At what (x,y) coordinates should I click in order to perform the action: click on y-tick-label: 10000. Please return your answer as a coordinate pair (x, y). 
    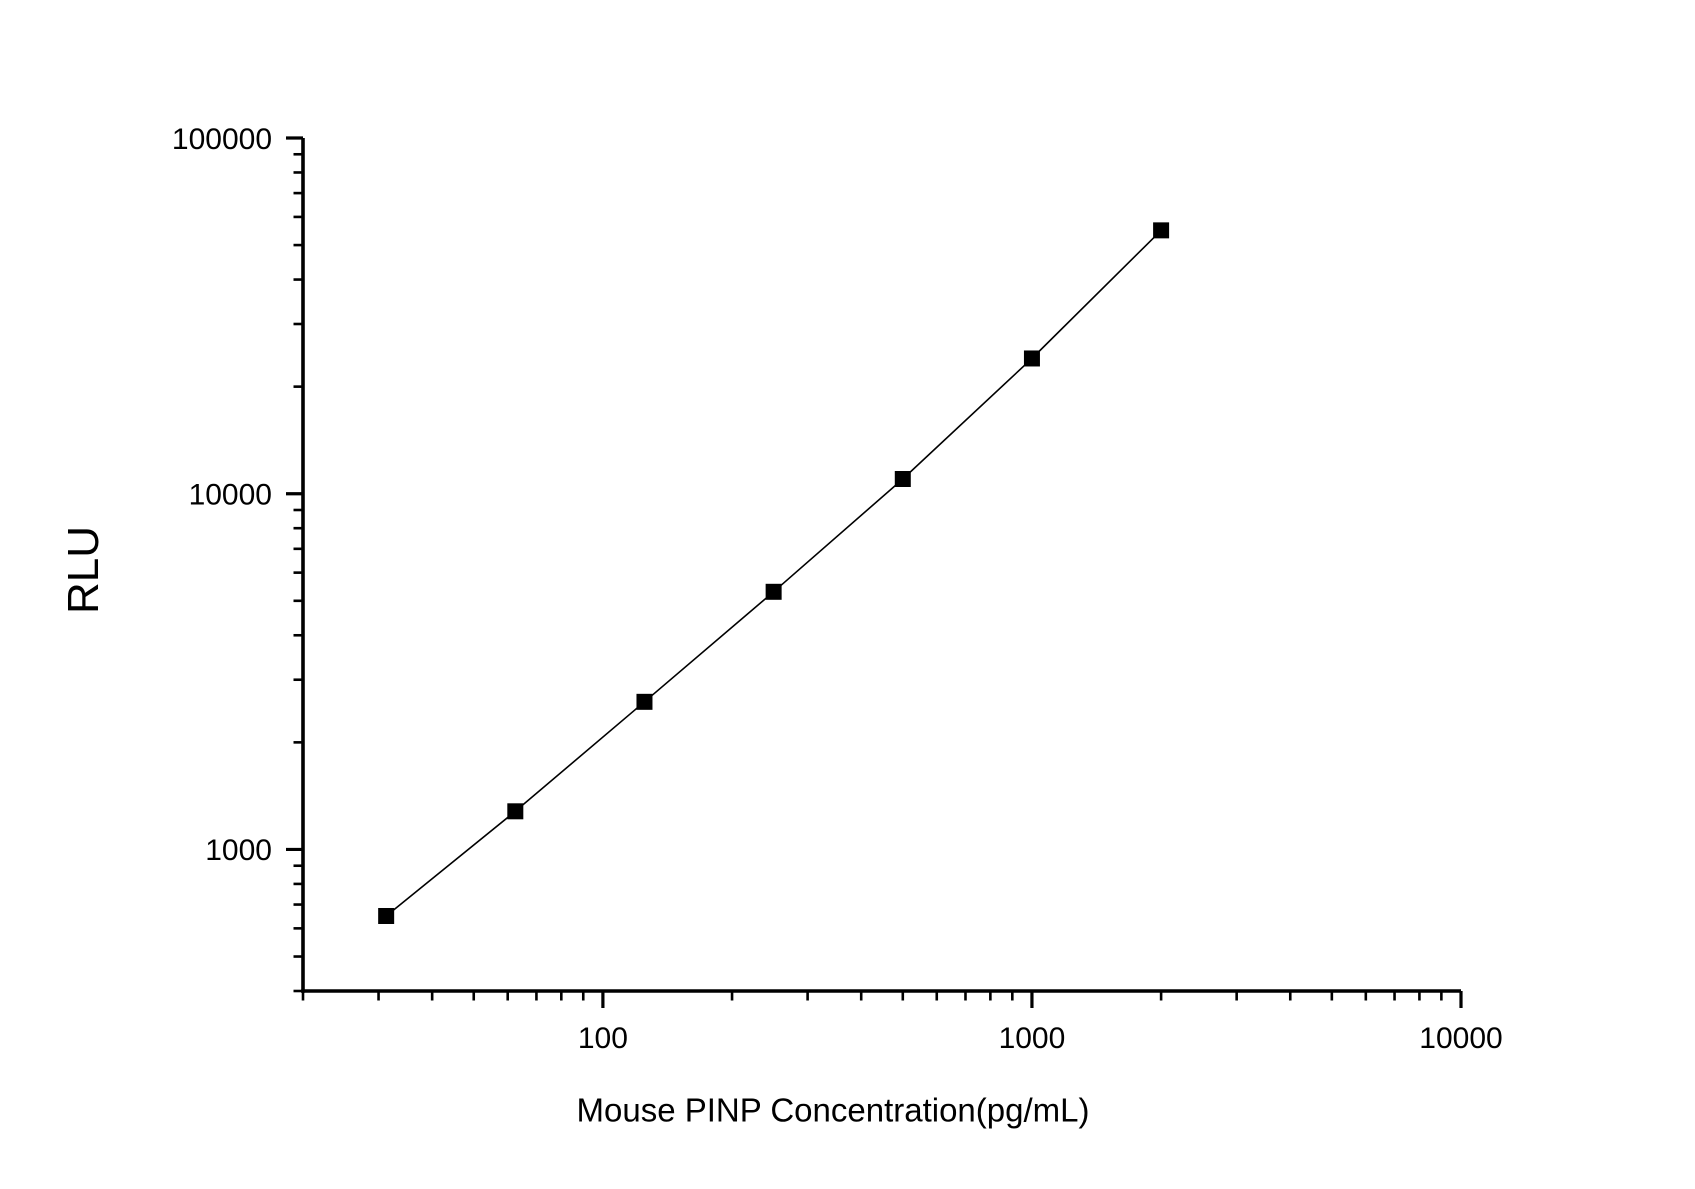
    Looking at the image, I should click on (230, 495).